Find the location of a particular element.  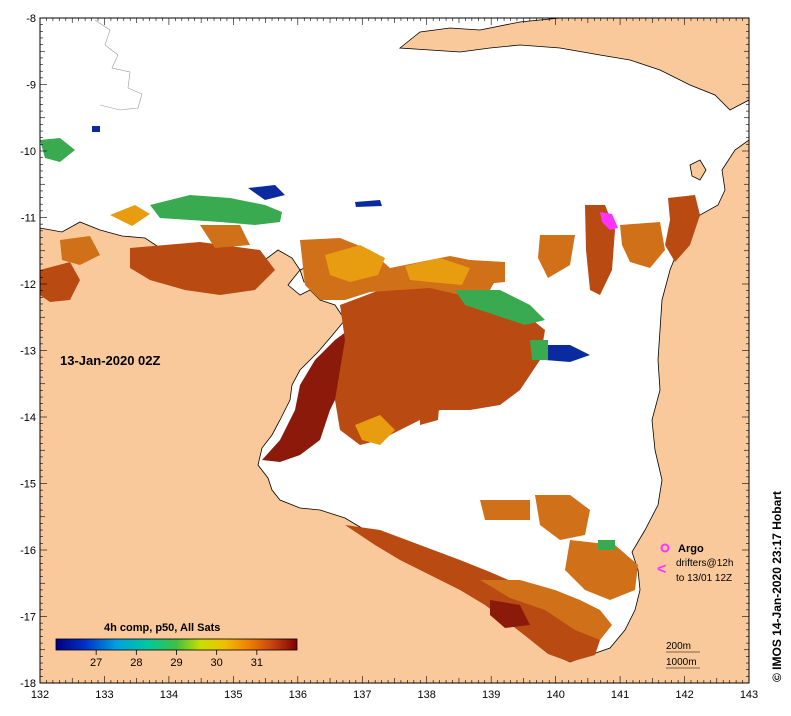

colorbar-tick-label: 29 is located at coordinates (176, 663).